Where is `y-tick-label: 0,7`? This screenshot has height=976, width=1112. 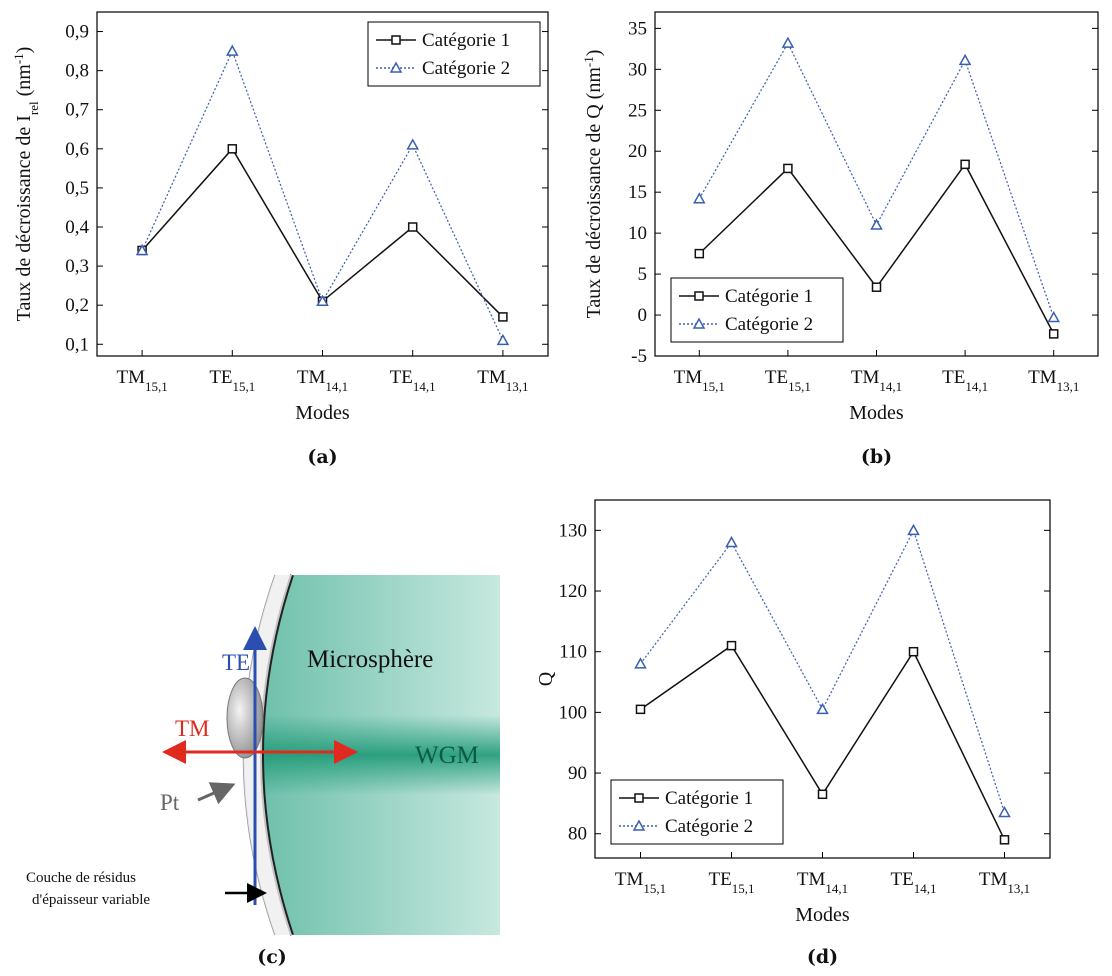 y-tick-label: 0,7 is located at coordinates (77, 110).